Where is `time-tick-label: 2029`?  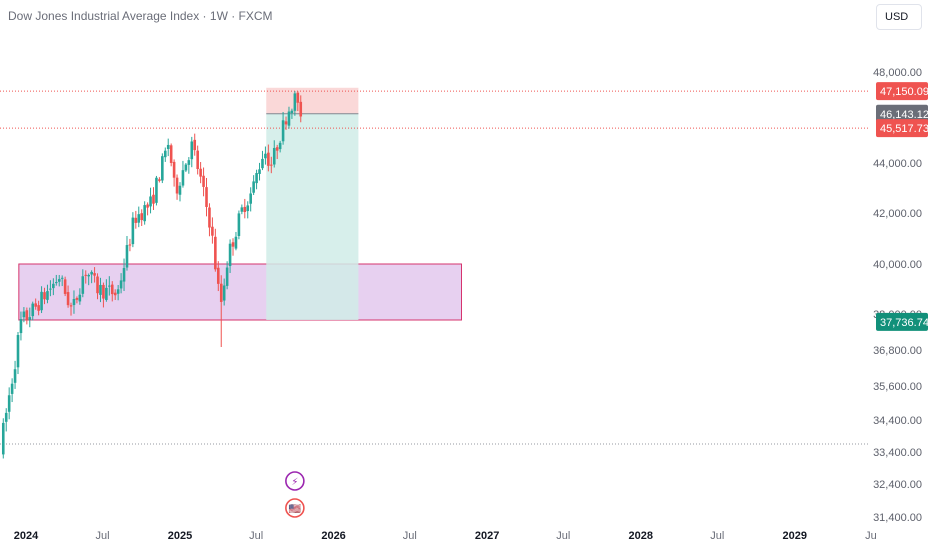 time-tick-label: 2029 is located at coordinates (794, 536).